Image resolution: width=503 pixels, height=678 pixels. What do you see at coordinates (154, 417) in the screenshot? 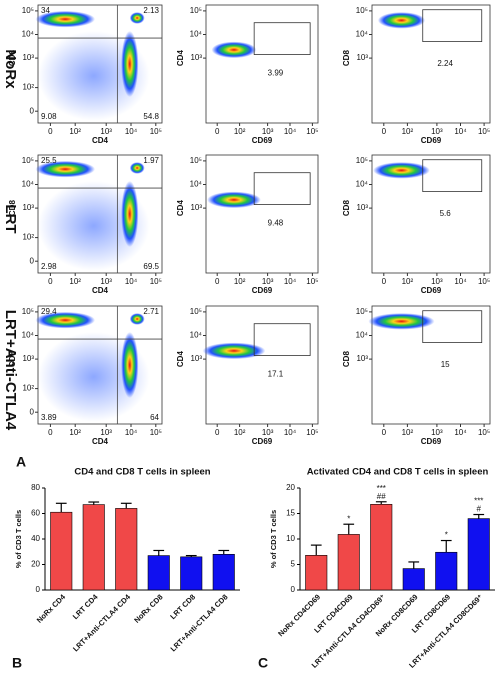
I see `quadrant-value: 64` at bounding box center [154, 417].